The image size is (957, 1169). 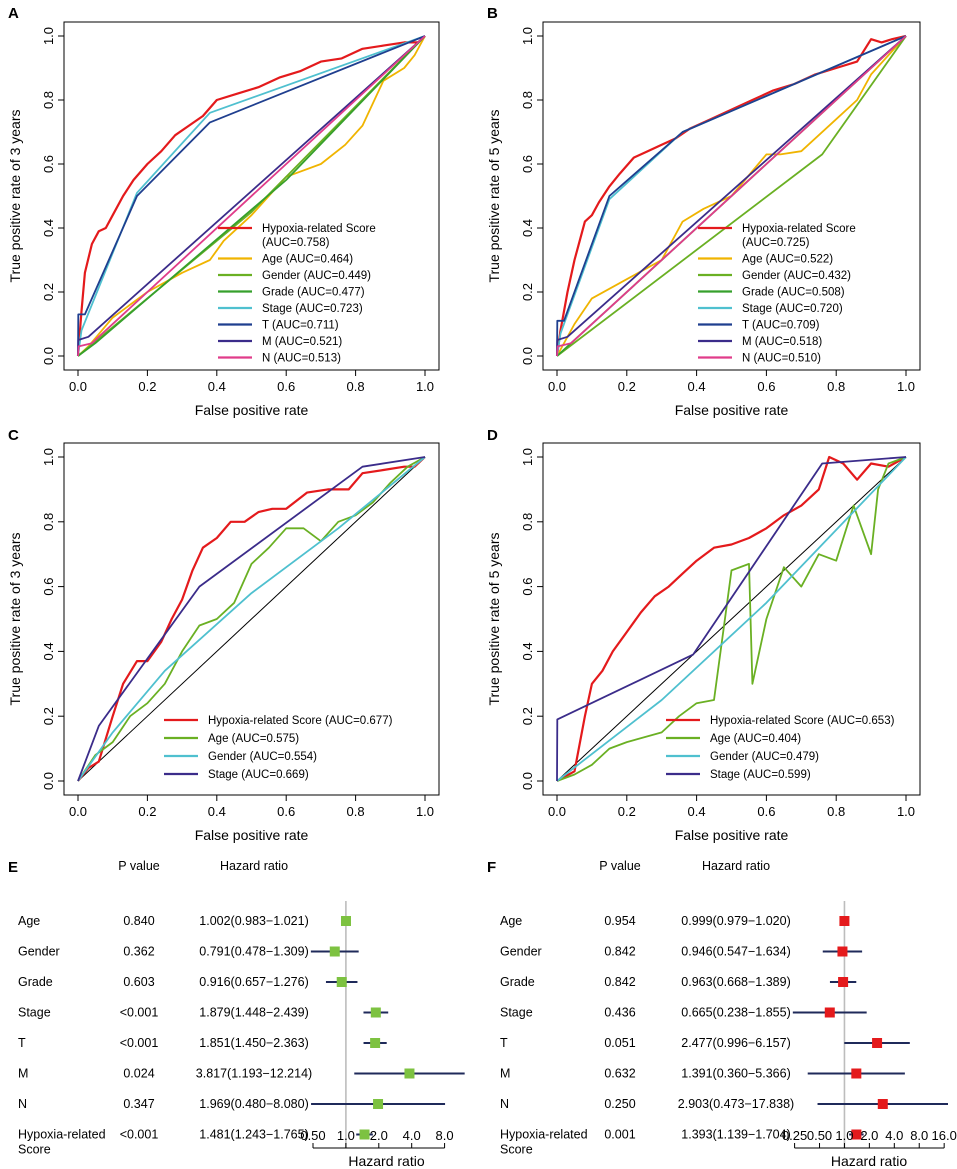 I want to click on legend-auc: (AUC=0.449), so click(x=338, y=276).